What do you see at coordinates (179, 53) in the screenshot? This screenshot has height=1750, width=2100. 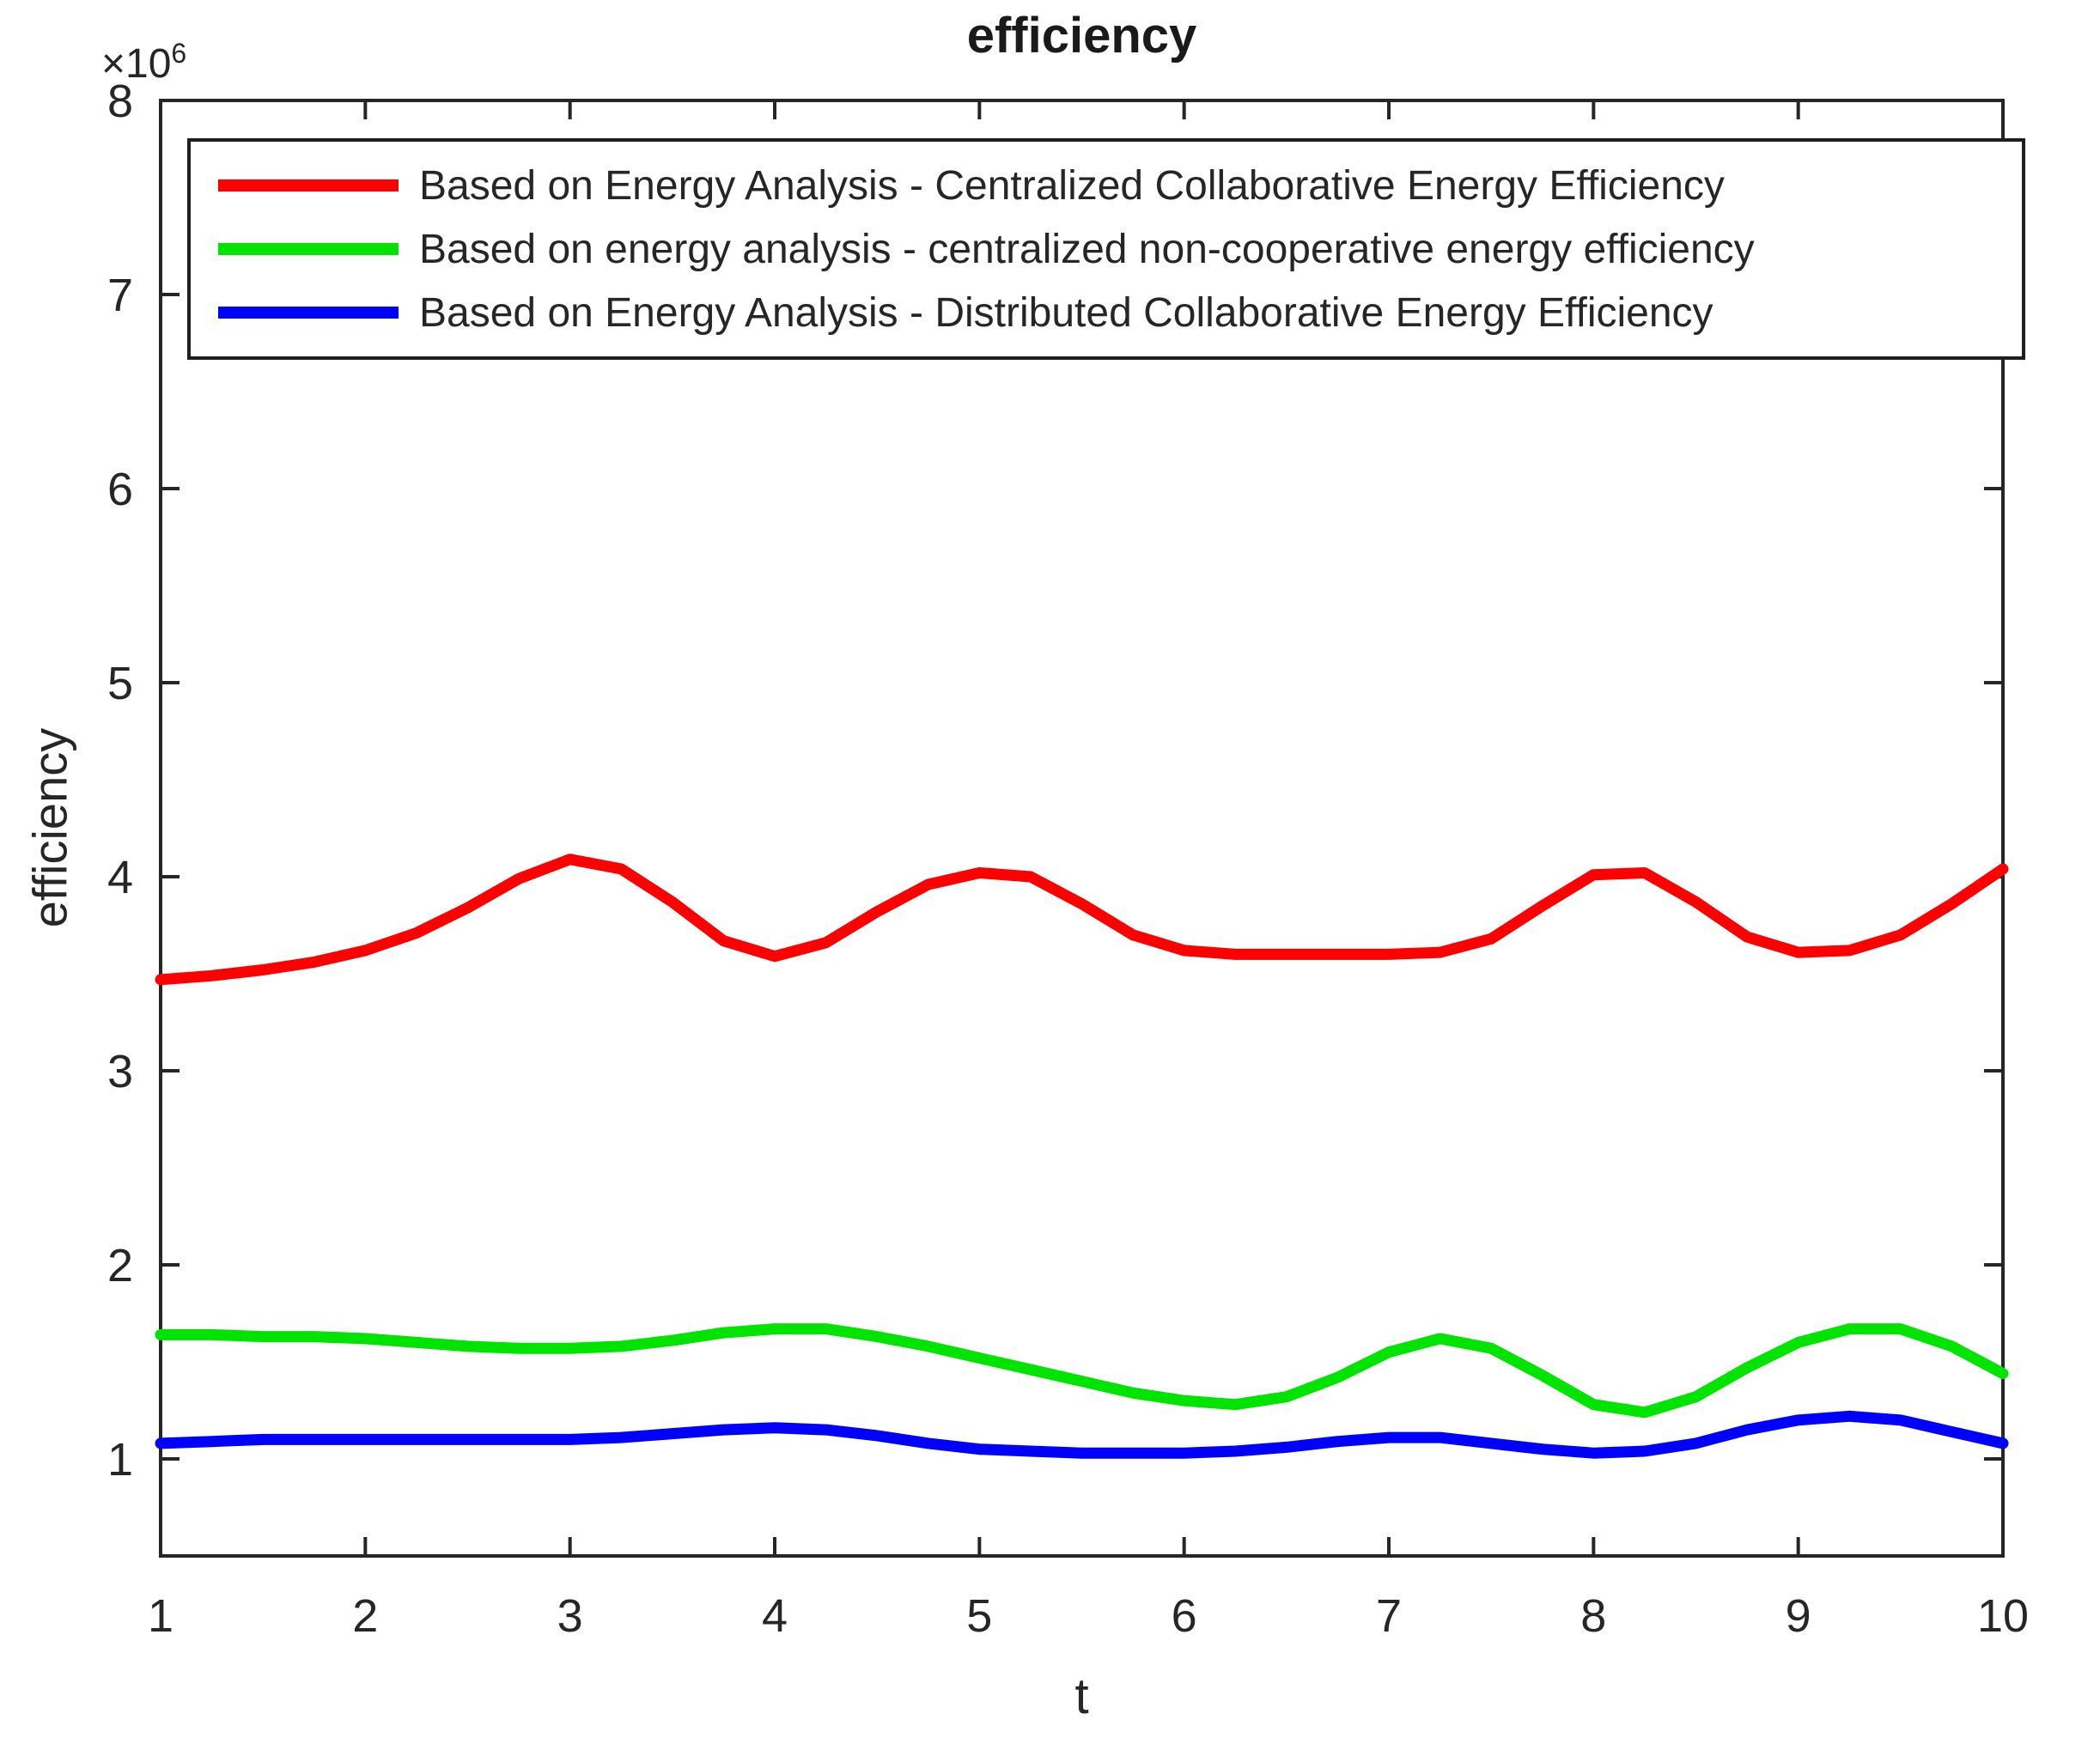 I see `y-axis-multiplier-exponent: 6` at bounding box center [179, 53].